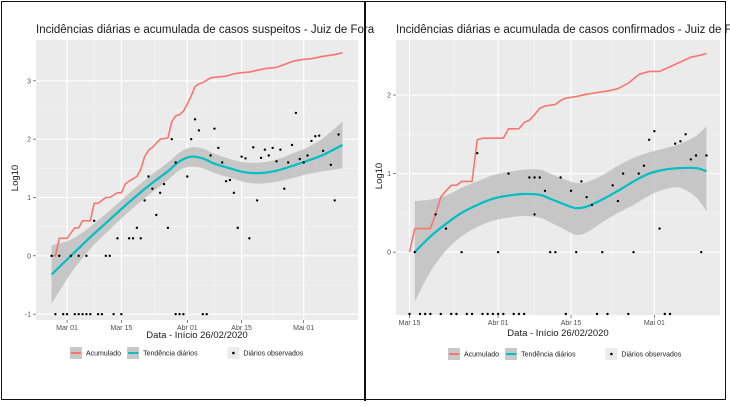  What do you see at coordinates (571, 323) in the screenshot?
I see `x-tick-label: Abr 15` at bounding box center [571, 323].